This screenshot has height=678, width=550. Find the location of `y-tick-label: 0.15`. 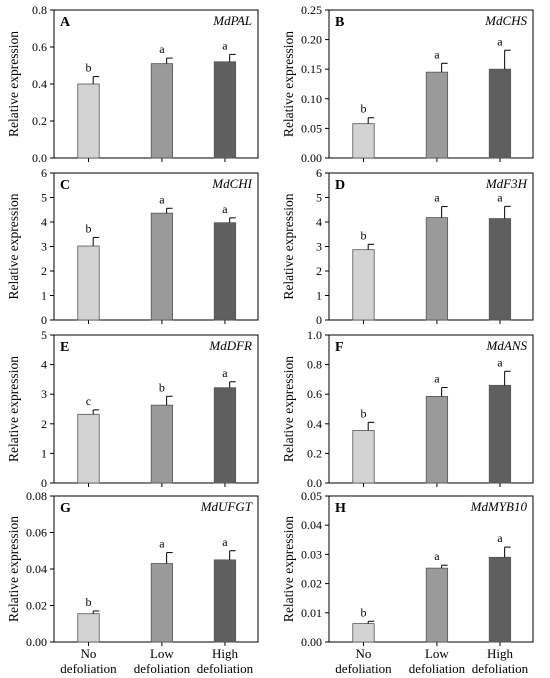

y-tick-label: 0.15 is located at coordinates (311, 69).